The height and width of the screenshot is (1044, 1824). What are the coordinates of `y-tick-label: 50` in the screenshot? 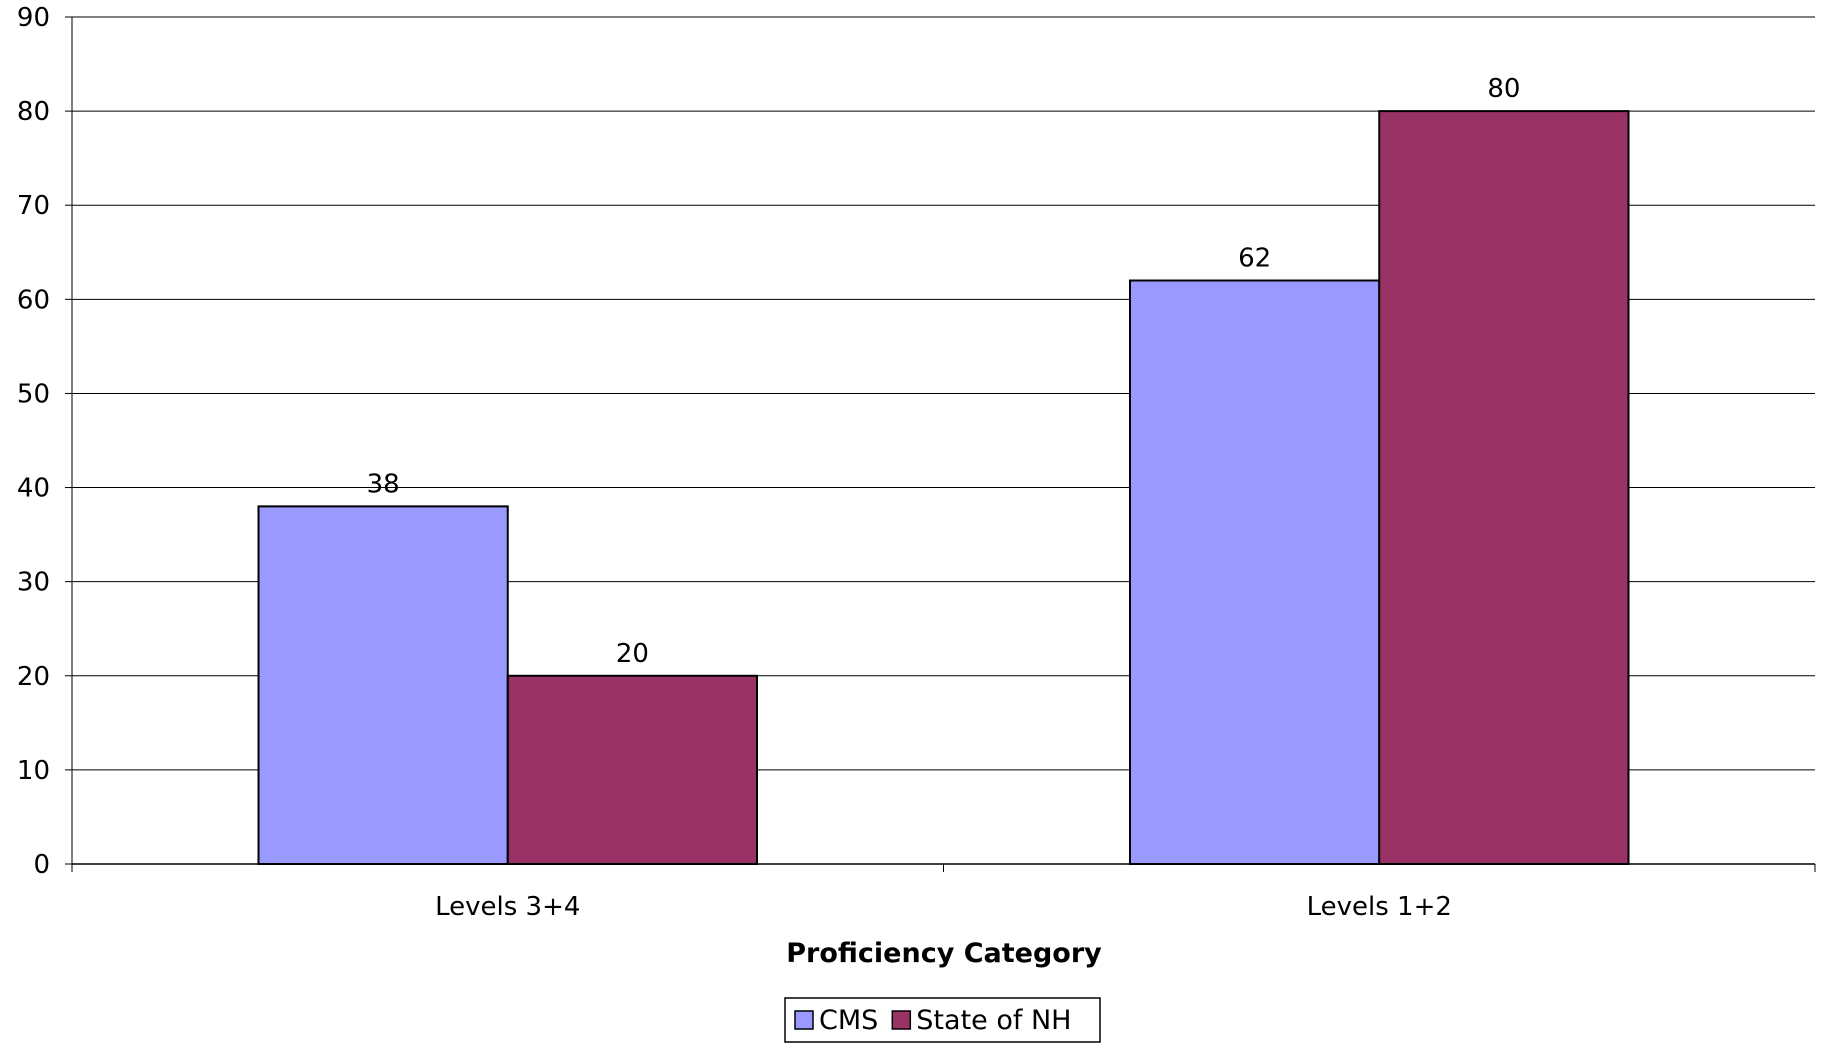 It's located at (33, 394).